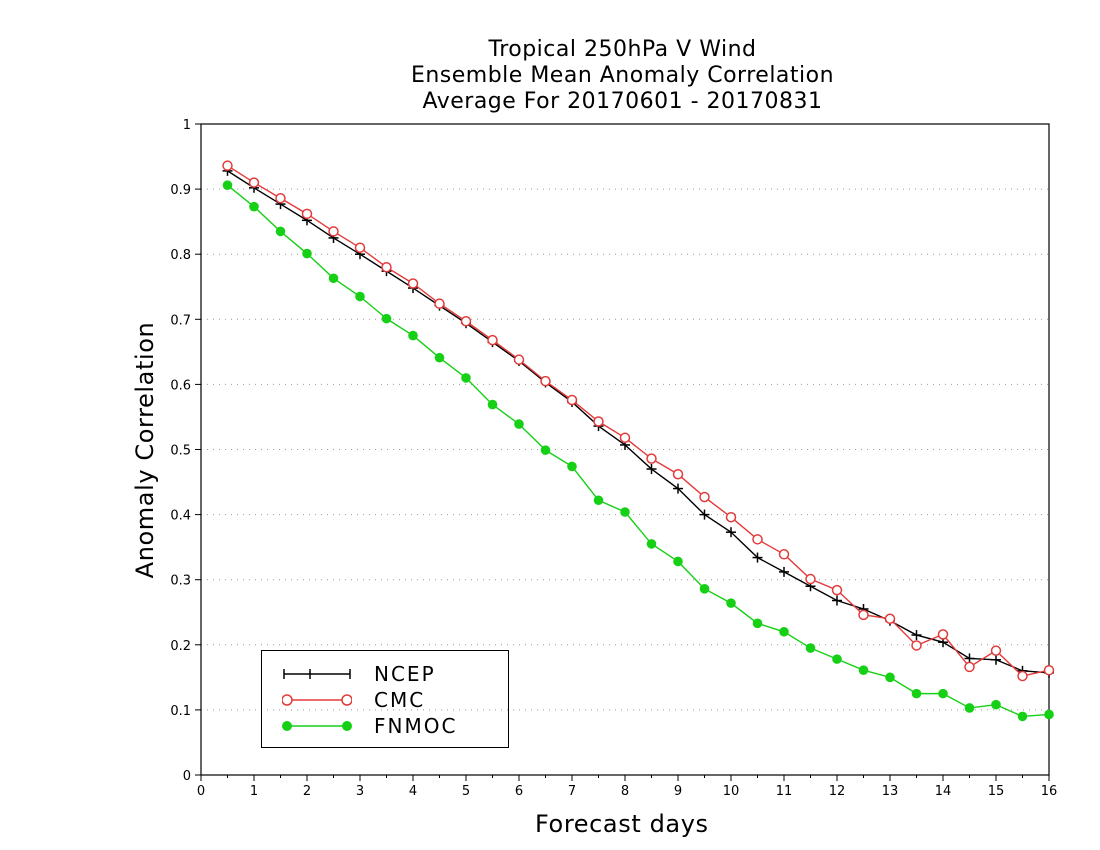  I want to click on x-axis-label: Forecast days, so click(622, 824).